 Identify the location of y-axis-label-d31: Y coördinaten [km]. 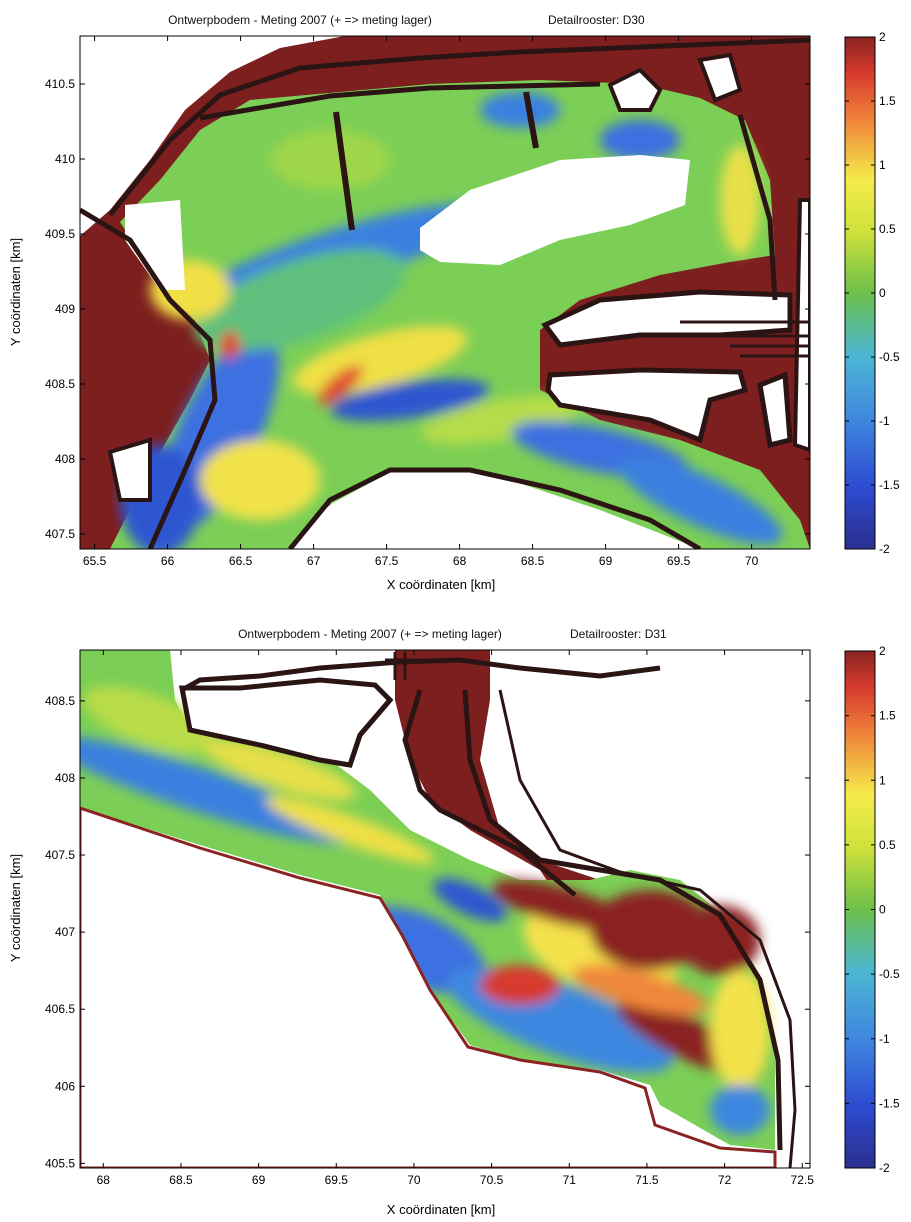
(15, 908).